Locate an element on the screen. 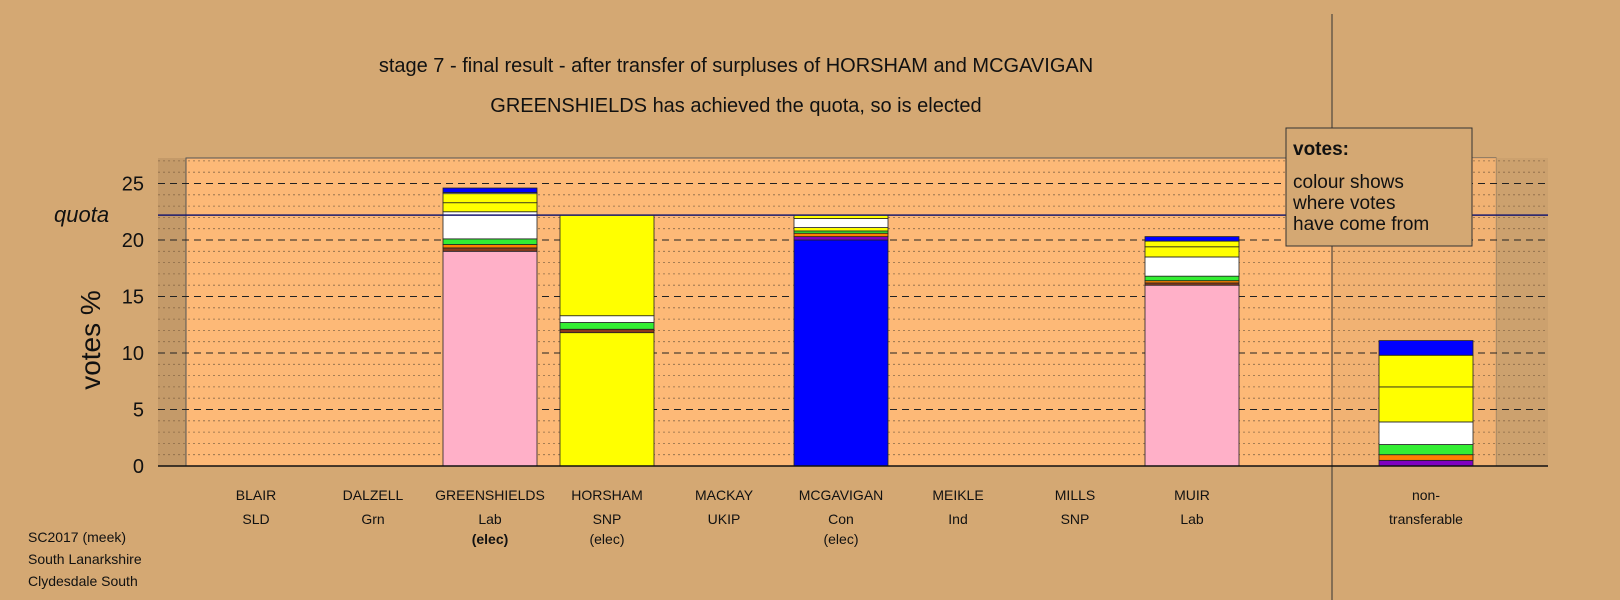 Image resolution: width=1620 pixels, height=600 pixels. bar-muir-segment-sld is located at coordinates (1192, 266).